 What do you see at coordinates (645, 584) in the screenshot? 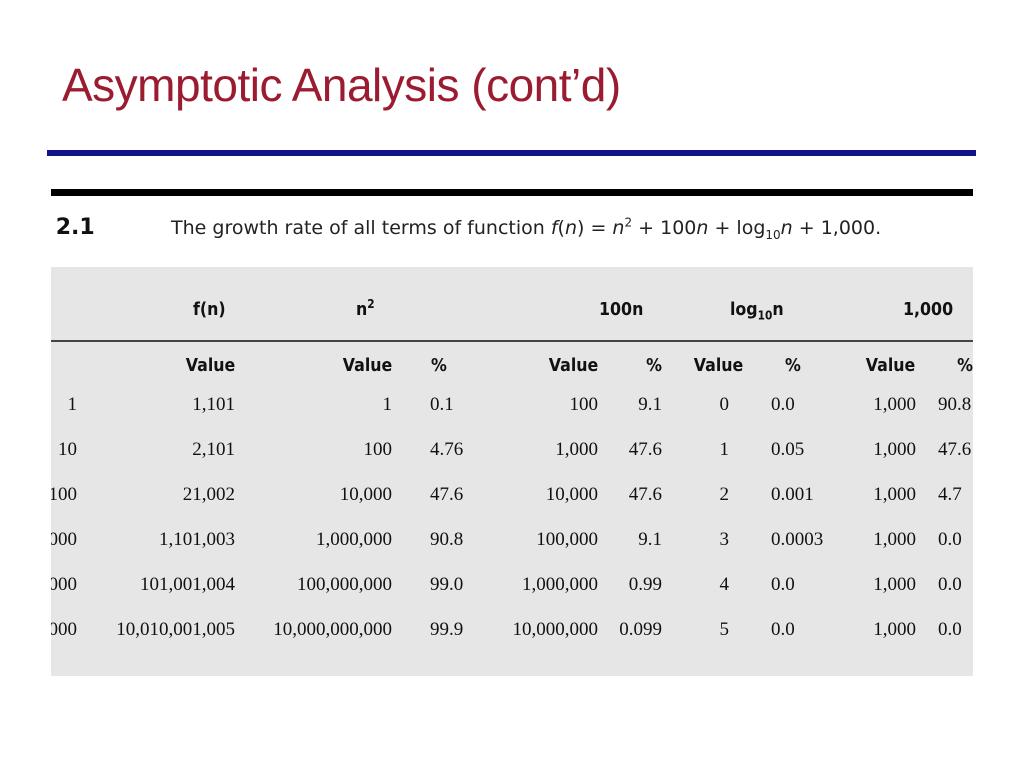
I see `table-cell: 0.99` at bounding box center [645, 584].